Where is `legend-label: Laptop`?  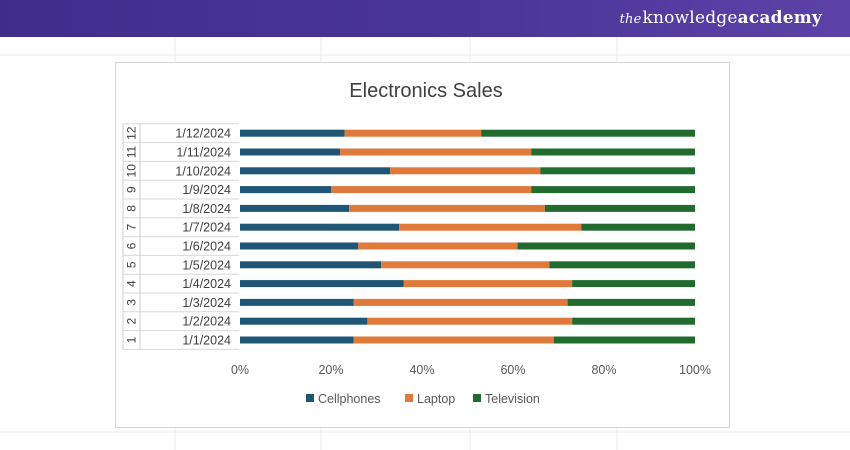 legend-label: Laptop is located at coordinates (436, 399).